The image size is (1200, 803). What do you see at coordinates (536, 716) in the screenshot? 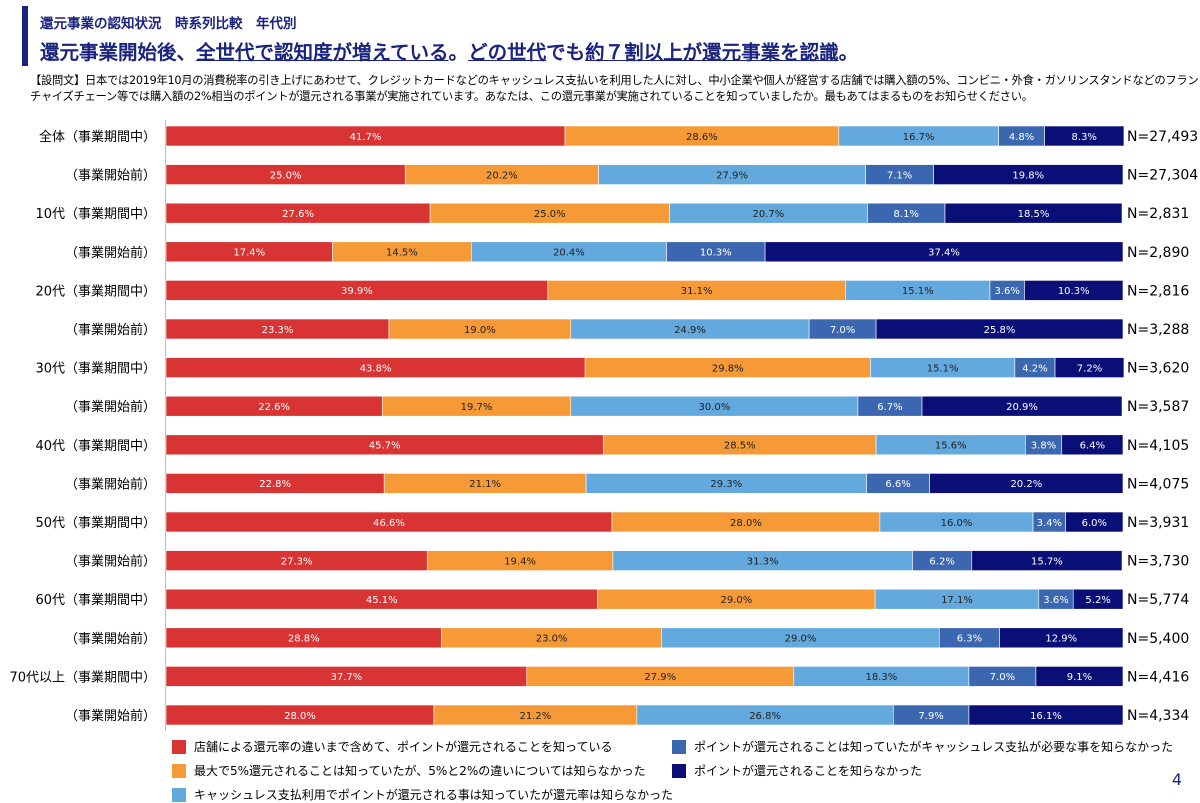
I see `data-label: 21.2%` at bounding box center [536, 716].